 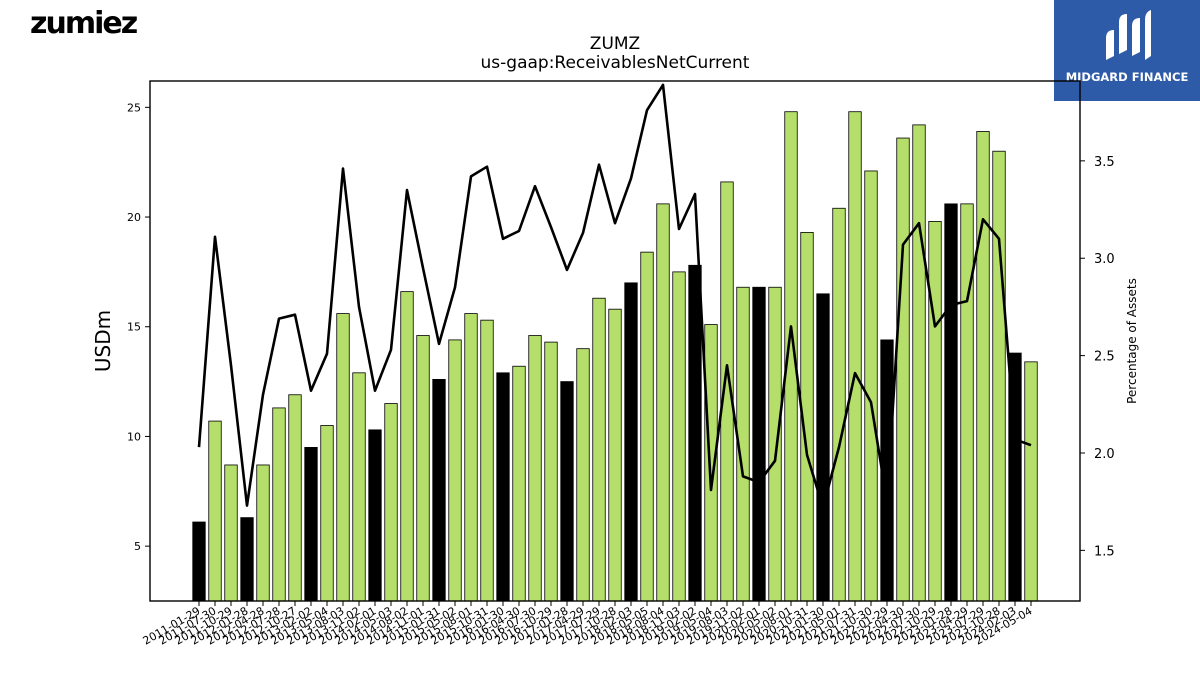 What do you see at coordinates (84, 23) in the screenshot?
I see `zumiez-logo: zumiez` at bounding box center [84, 23].